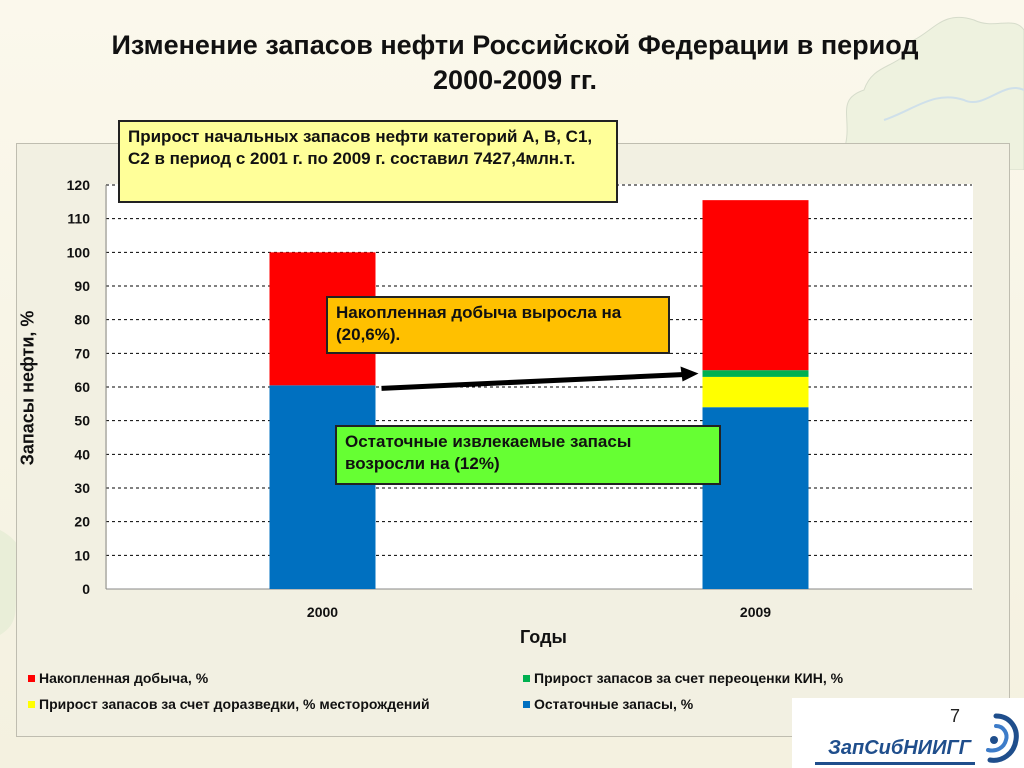 The image size is (1024, 768). What do you see at coordinates (755, 612) in the screenshot?
I see `x-tick-label: 2009` at bounding box center [755, 612].